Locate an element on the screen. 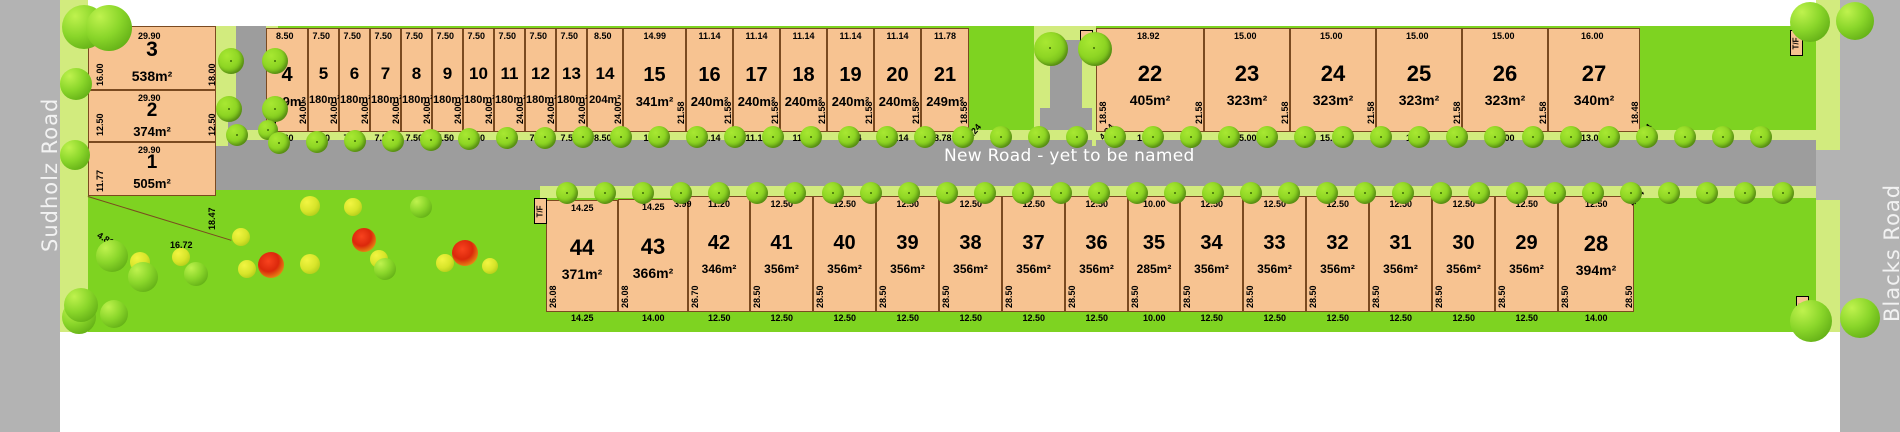  lot-area: 240m² is located at coordinates (897, 101).